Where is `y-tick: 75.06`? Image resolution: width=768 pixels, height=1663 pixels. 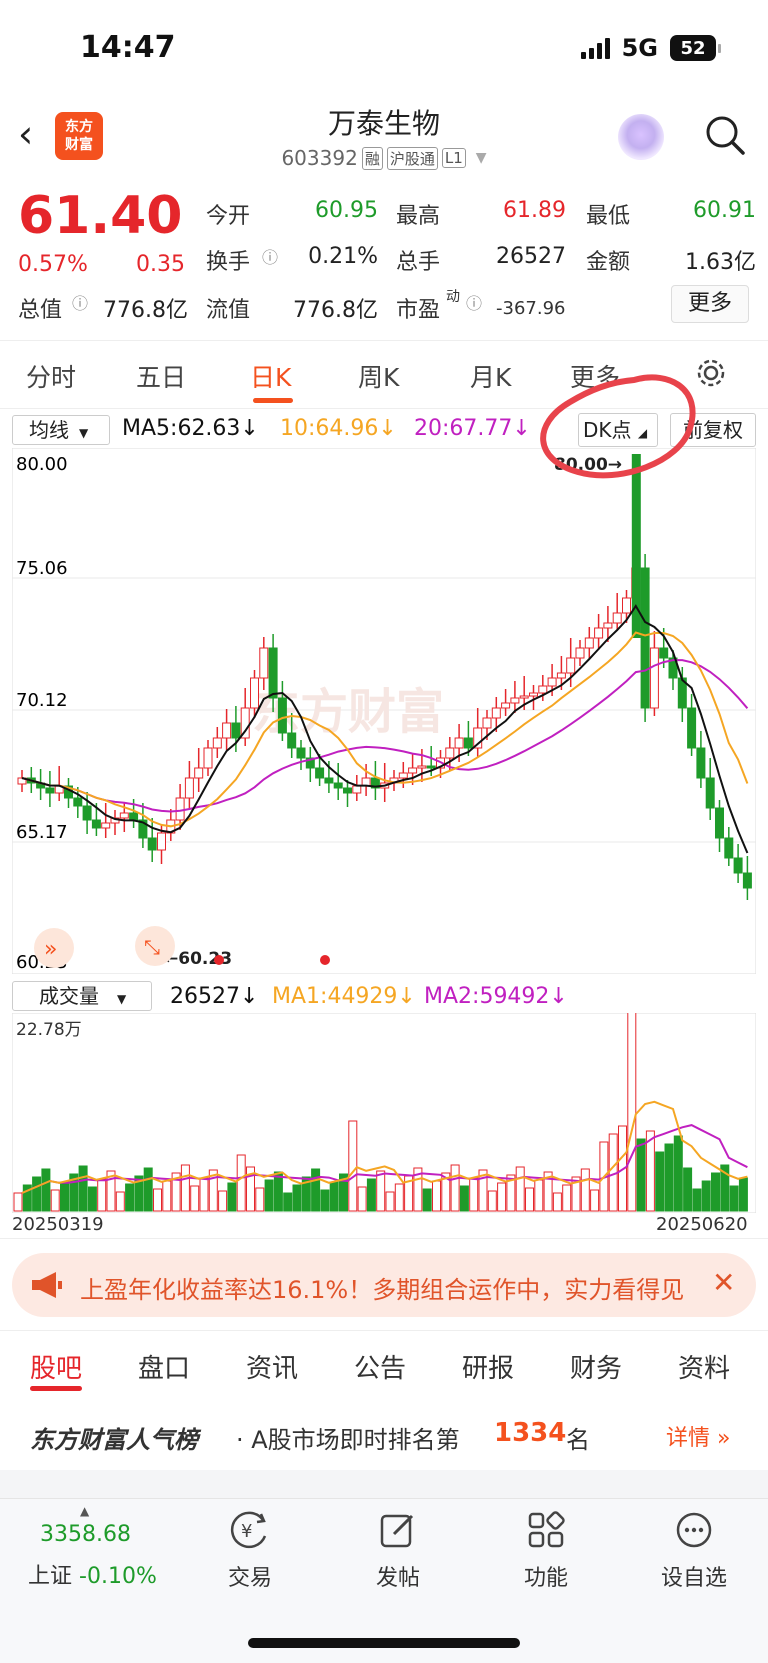 y-tick: 75.06 is located at coordinates (42, 568).